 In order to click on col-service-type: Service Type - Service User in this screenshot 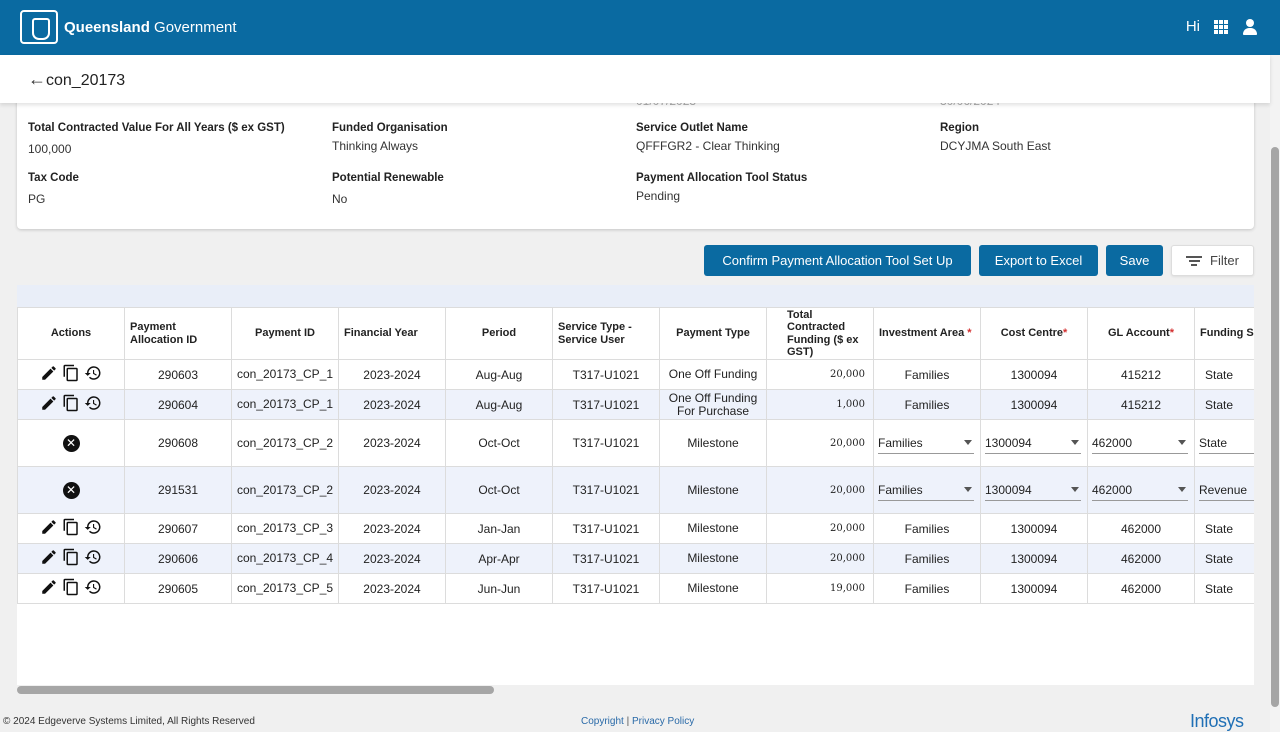, I will do `click(606, 333)`.